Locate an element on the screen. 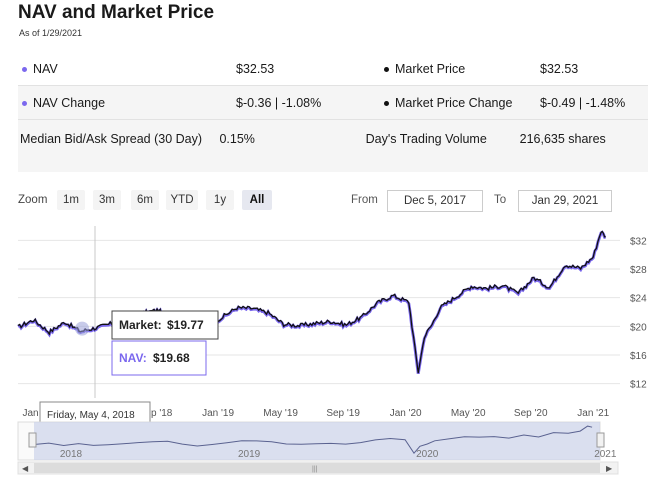  volume-value: 216,635 shares is located at coordinates (562, 139).